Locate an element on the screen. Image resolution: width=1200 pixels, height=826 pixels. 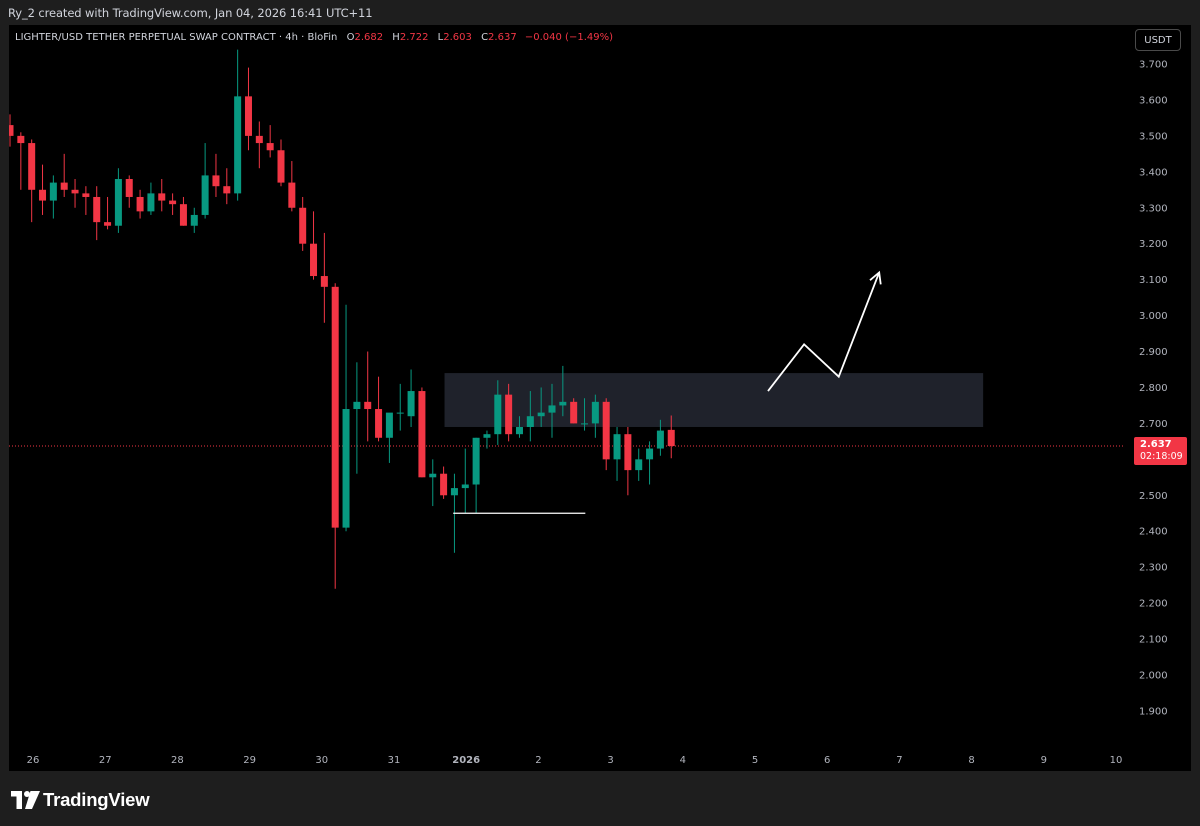
y-axis-tick-label: 2.900 is located at coordinates (1153, 352).